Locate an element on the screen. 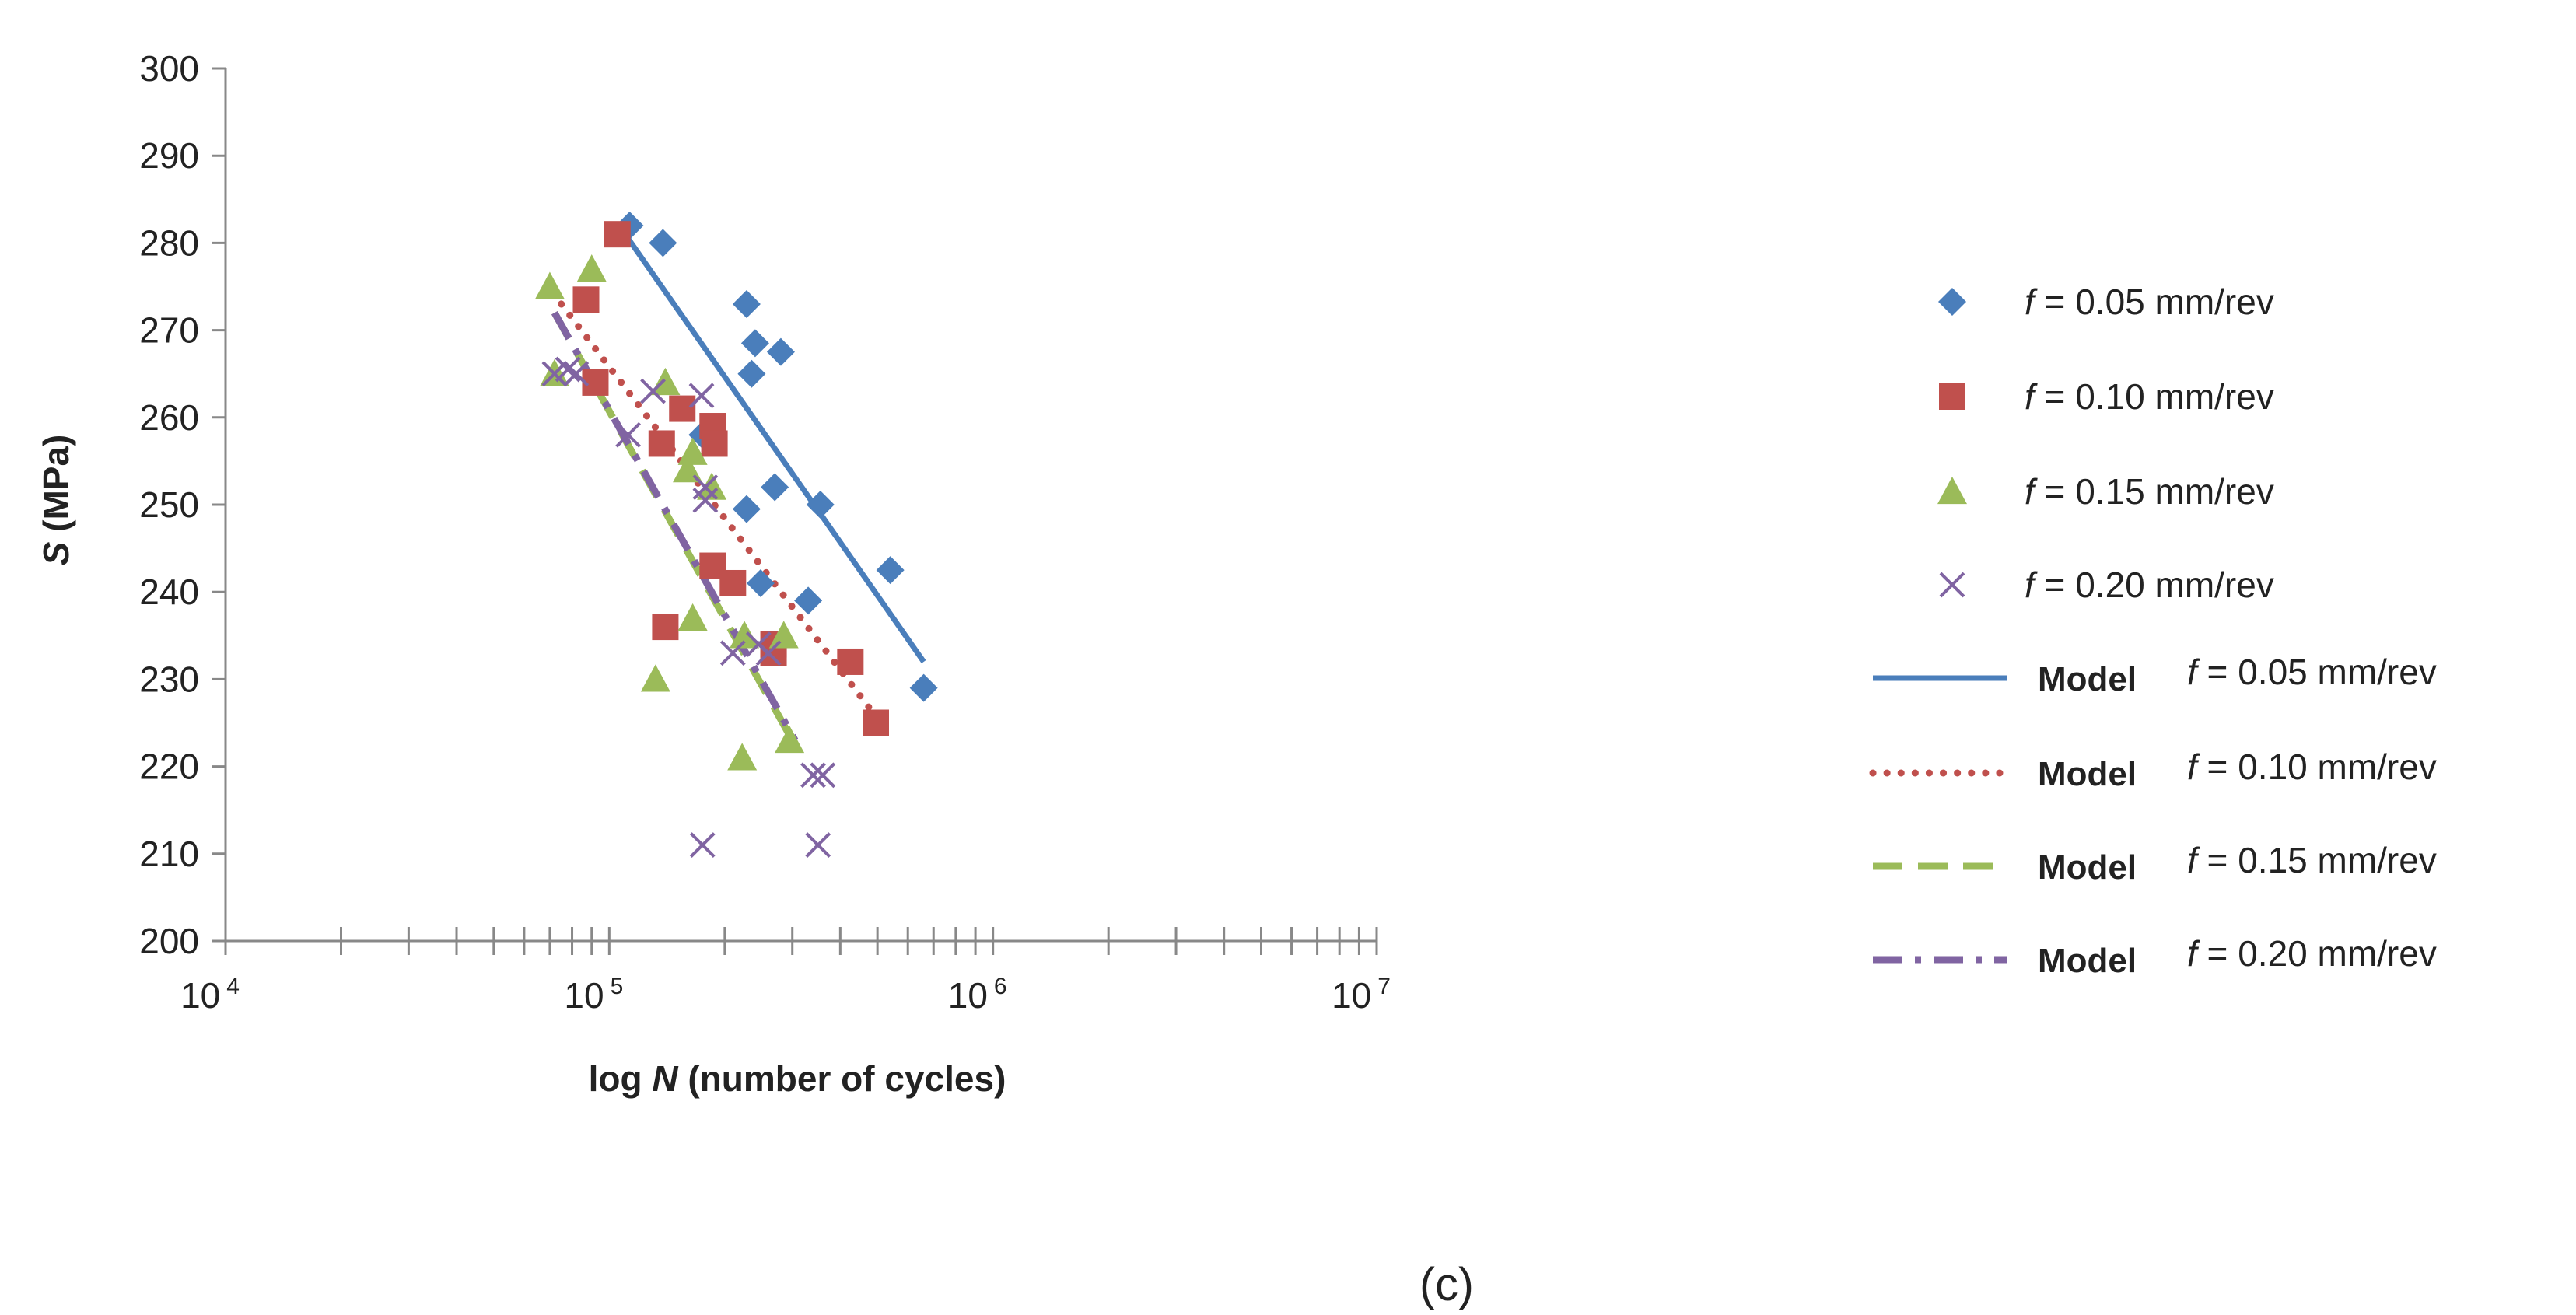 This screenshot has width=2576, height=1315. x-tick-exponent: 6 is located at coordinates (1000, 987).